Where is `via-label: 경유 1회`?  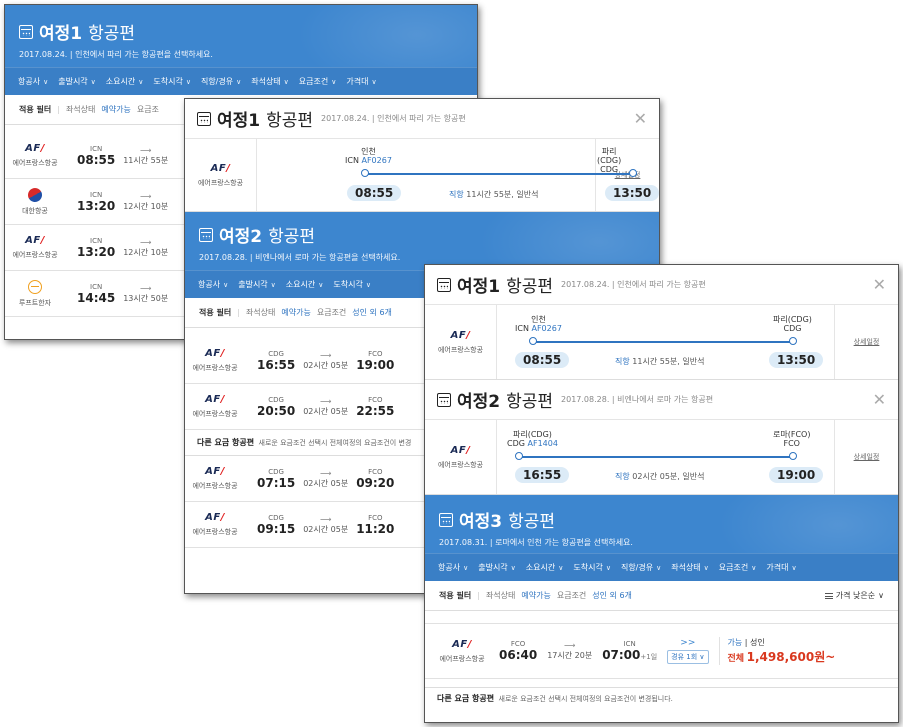
via-label: 경유 1회 is located at coordinates (684, 657).